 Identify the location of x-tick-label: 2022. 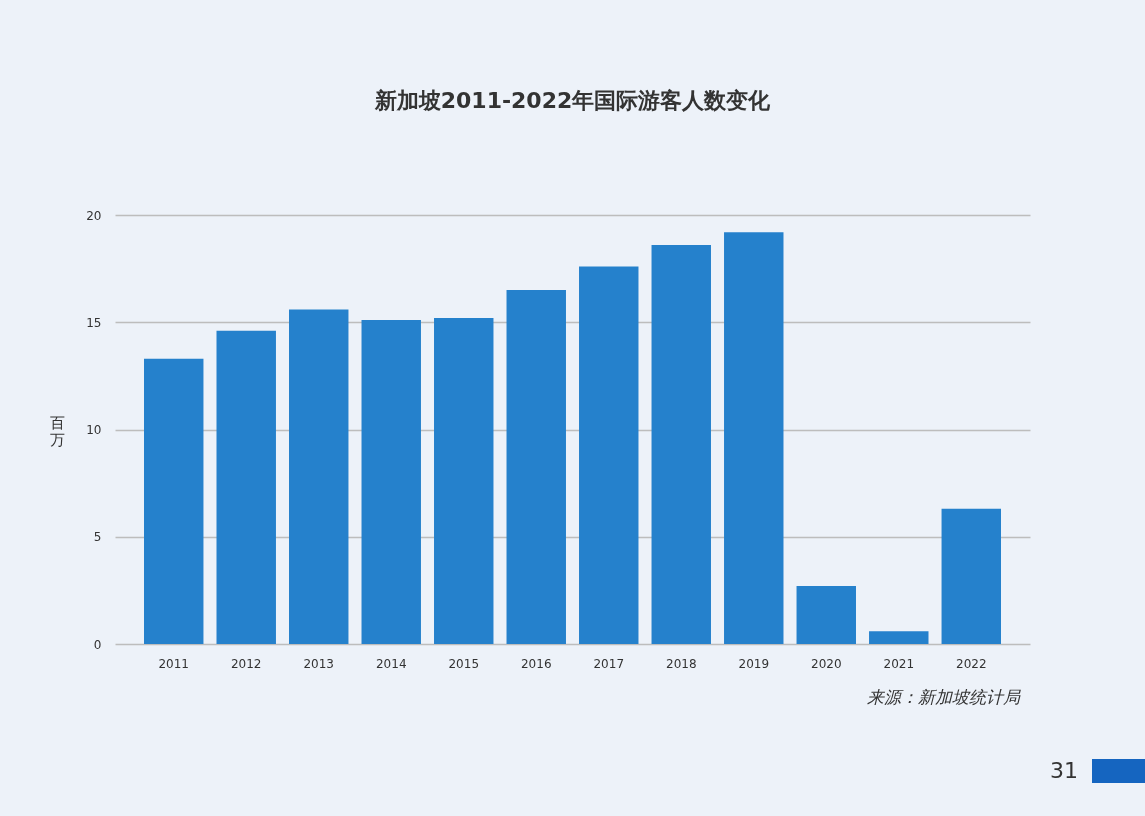
(971, 663).